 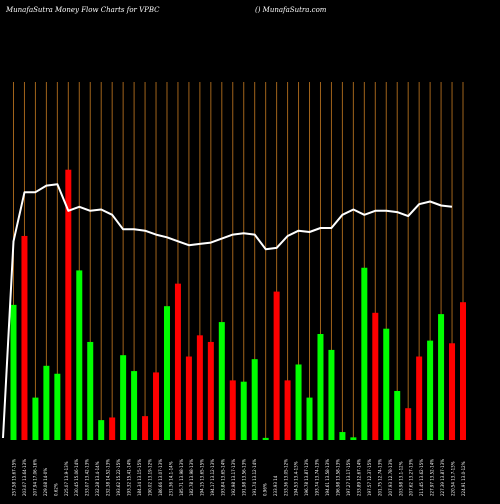 What do you see at coordinates (97, 478) in the screenshot?
I see `x-tick-label: 232.28 13.4-14%` at bounding box center [97, 478].